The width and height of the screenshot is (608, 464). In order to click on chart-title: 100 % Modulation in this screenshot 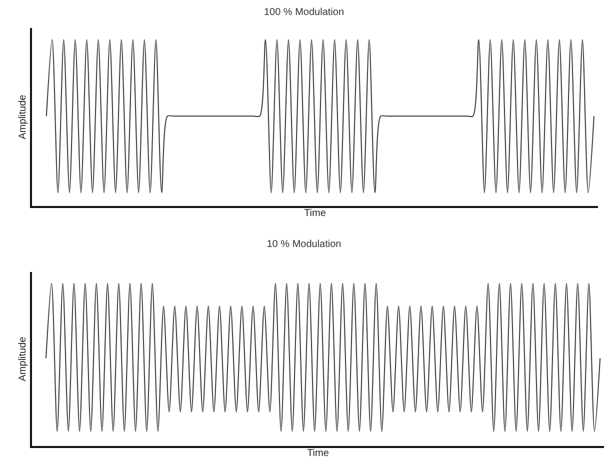, I will do `click(304, 12)`.